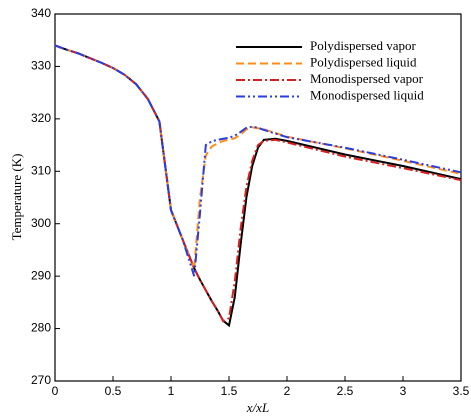 The image size is (471, 419). I want to click on y-tick-label: 320, so click(41, 118).